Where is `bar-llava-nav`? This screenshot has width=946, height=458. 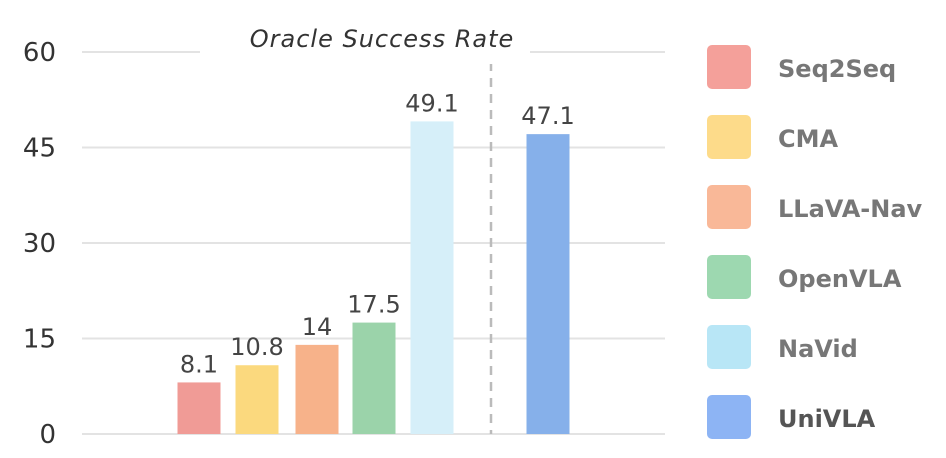 bar-llava-nav is located at coordinates (317, 389).